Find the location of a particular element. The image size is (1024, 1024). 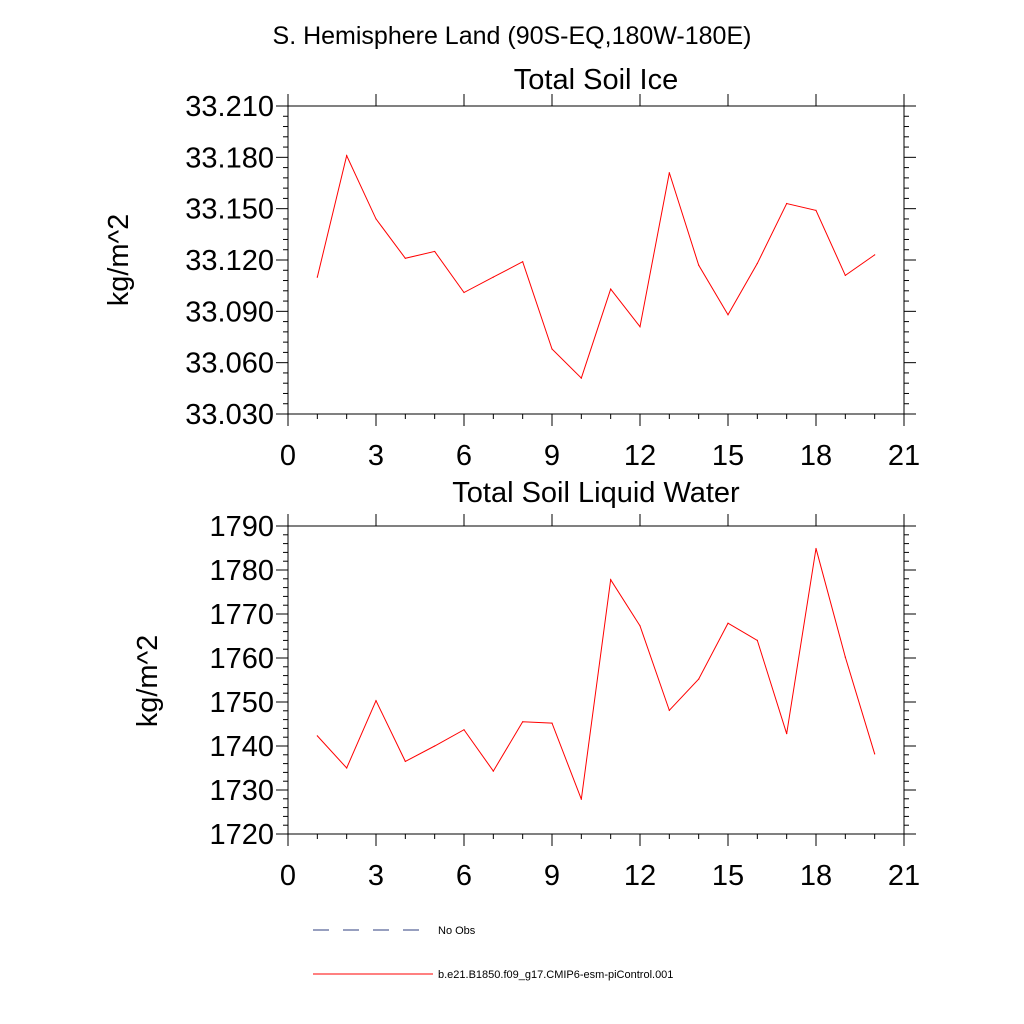

soil-liquid-water-xtick-label: 9 is located at coordinates (552, 876).